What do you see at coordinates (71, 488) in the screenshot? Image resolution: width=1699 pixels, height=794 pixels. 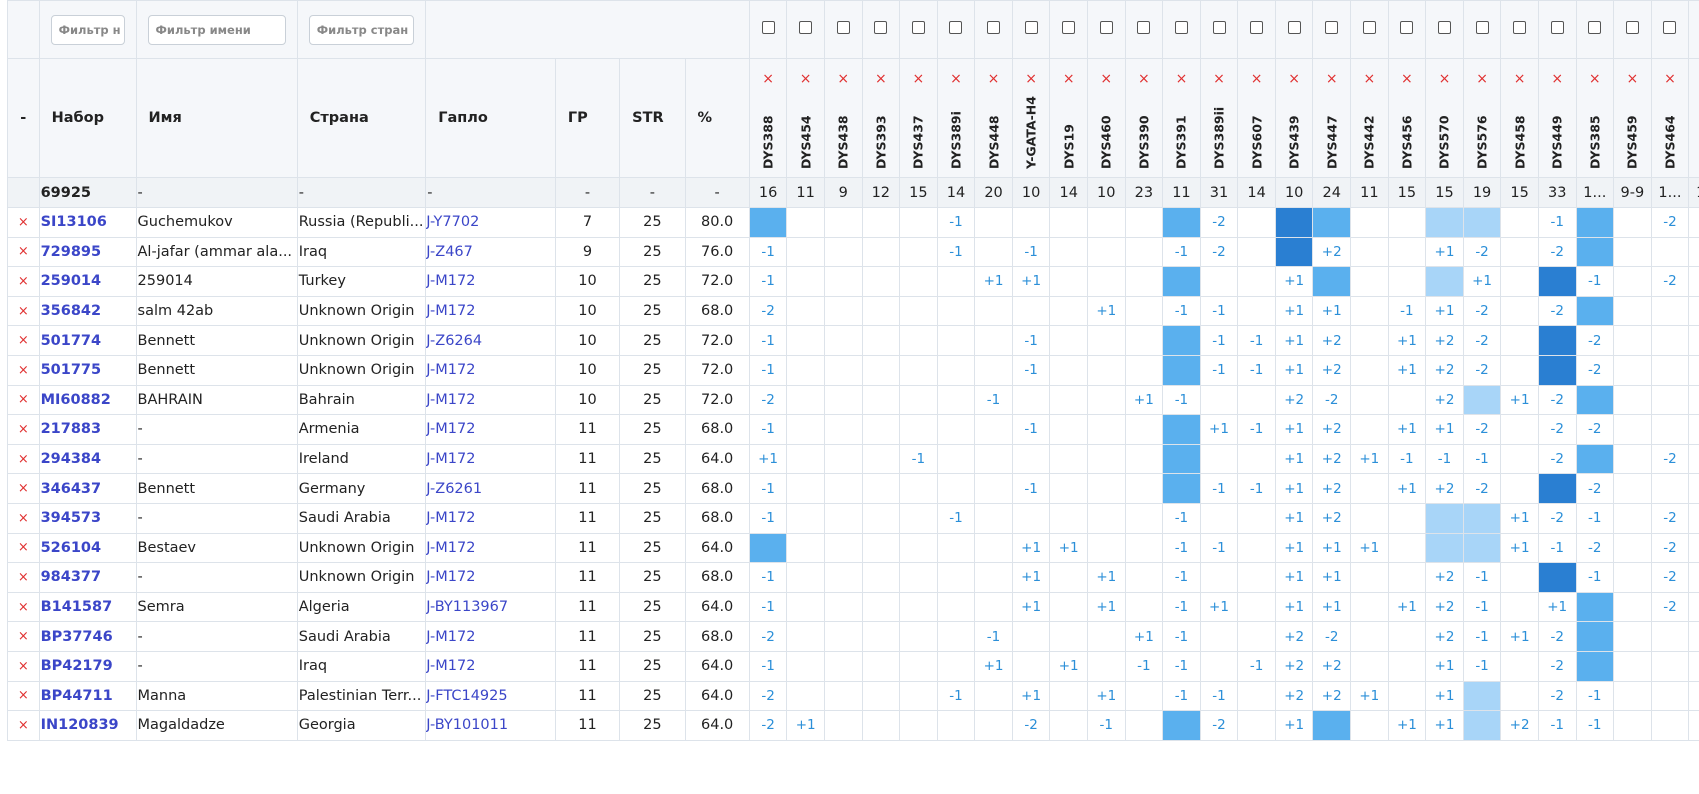 I see `kit-link: 346437` at bounding box center [71, 488].